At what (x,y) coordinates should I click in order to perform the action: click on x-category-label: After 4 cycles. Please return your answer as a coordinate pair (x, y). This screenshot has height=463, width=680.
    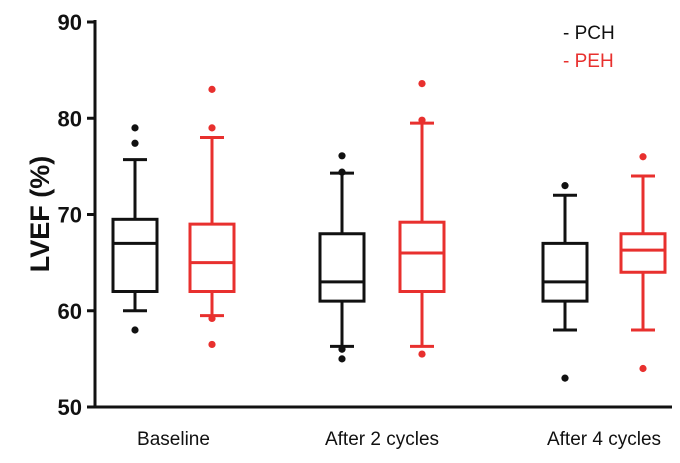
    Looking at the image, I should click on (604, 439).